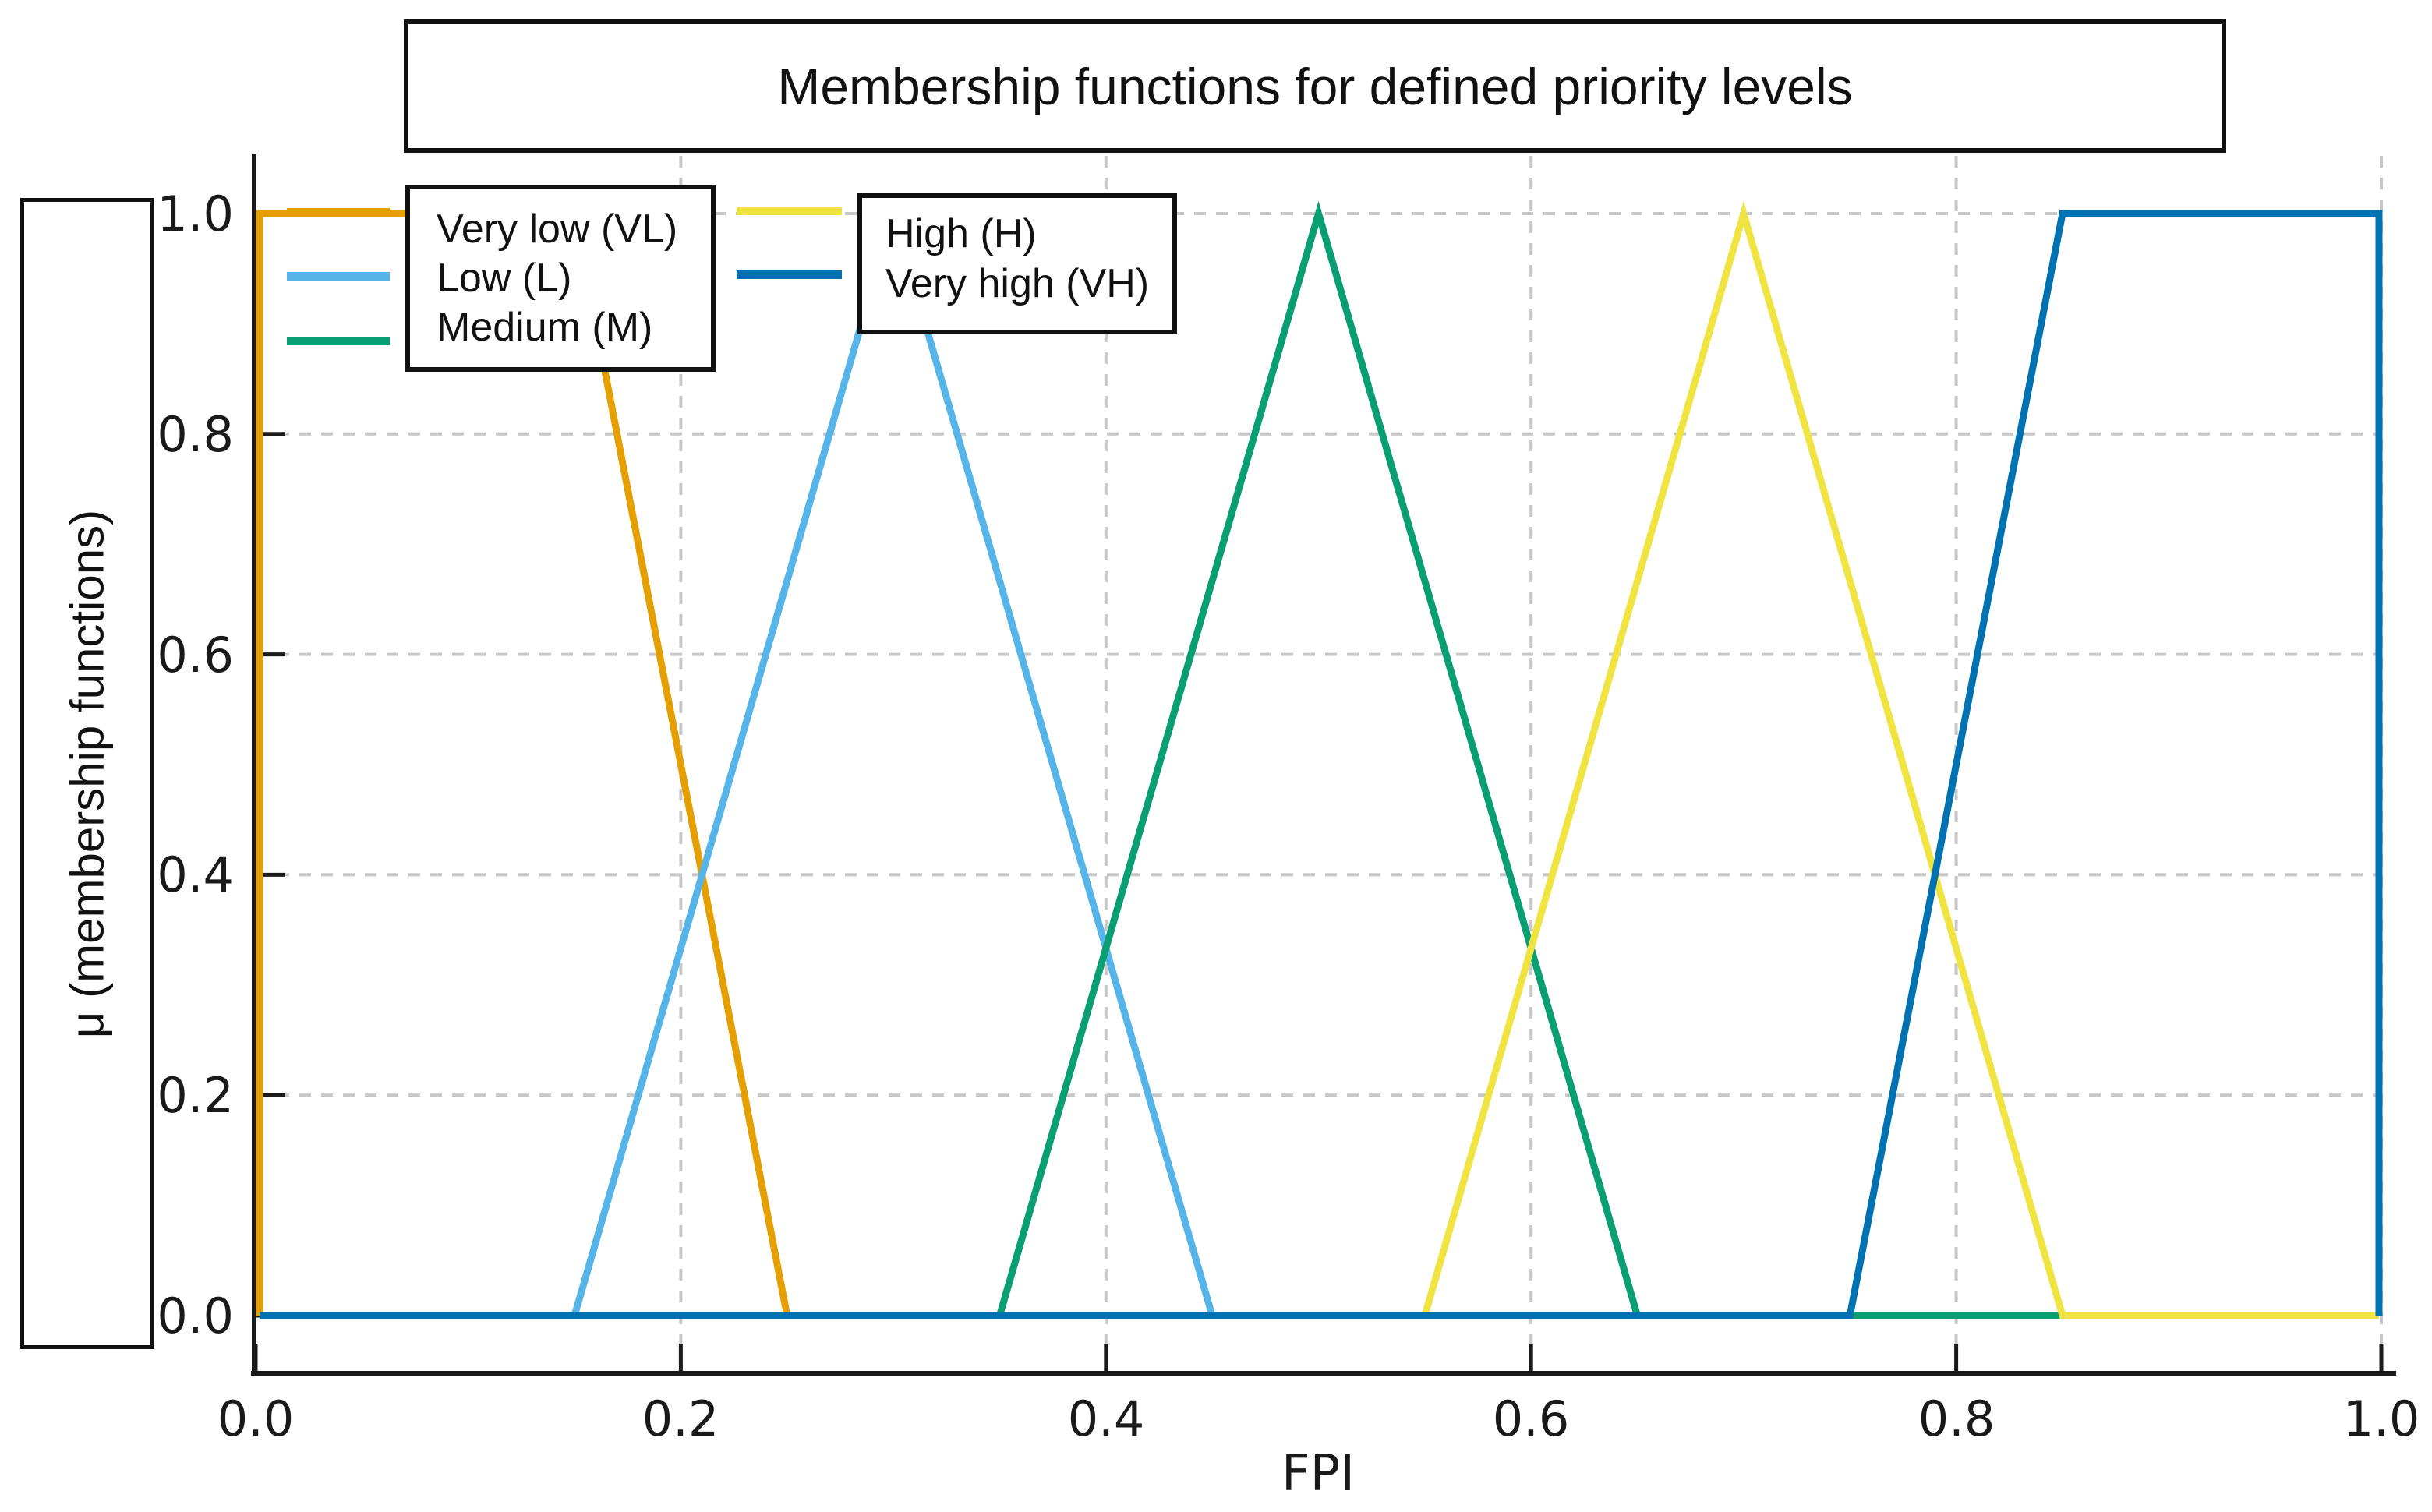 Image resolution: width=2432 pixels, height=1512 pixels. What do you see at coordinates (195, 213) in the screenshot?
I see `y-tick-label-5: 1.0` at bounding box center [195, 213].